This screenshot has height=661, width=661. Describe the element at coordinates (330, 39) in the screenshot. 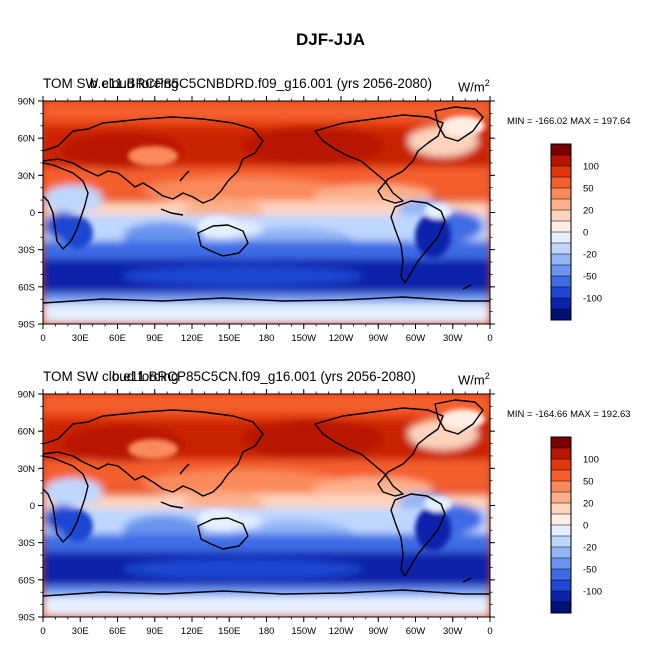

I see `page-title: DJF-JJA` at that location.